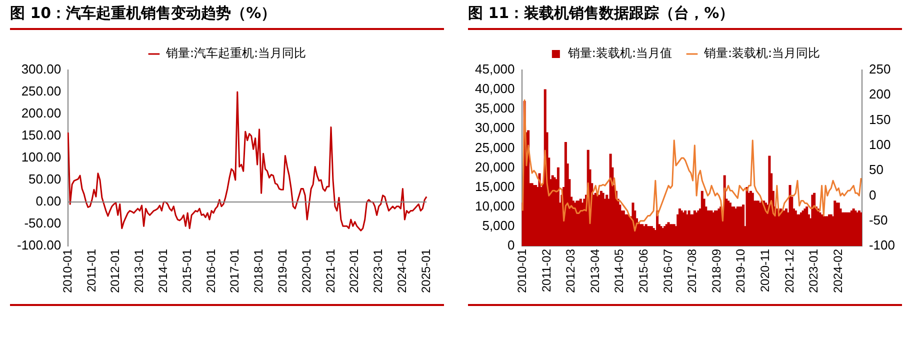 The height and width of the screenshot is (343, 904). I want to click on x-tick-label: 2021-12, so click(789, 271).